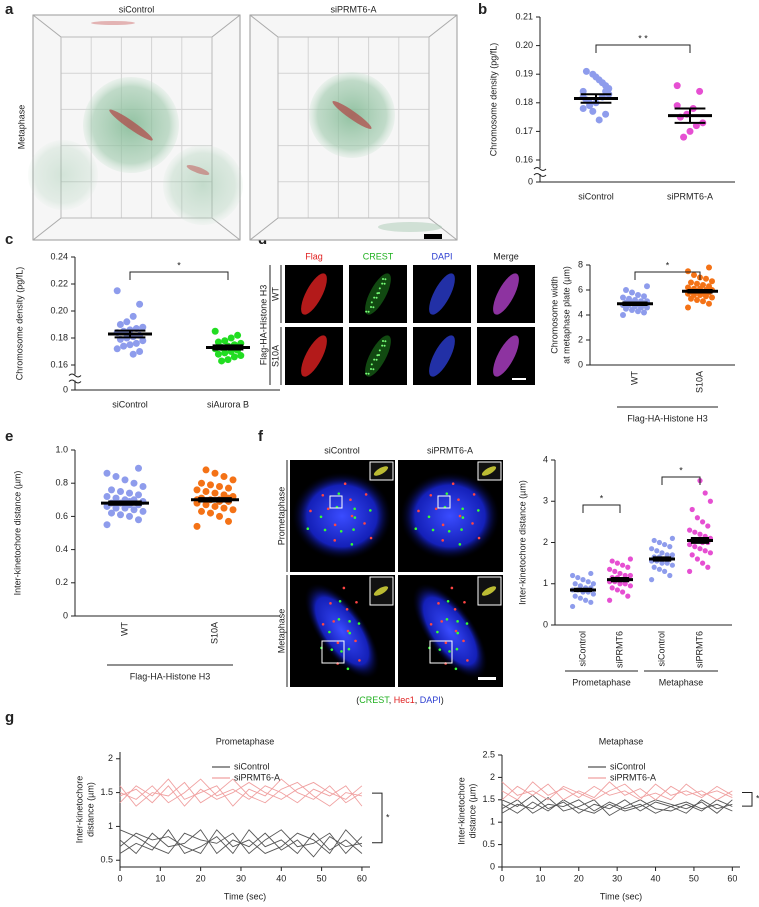 Image resolution: width=759 pixels, height=907 pixels. I want to click on image-row-label: Metaphase, so click(21, 127).